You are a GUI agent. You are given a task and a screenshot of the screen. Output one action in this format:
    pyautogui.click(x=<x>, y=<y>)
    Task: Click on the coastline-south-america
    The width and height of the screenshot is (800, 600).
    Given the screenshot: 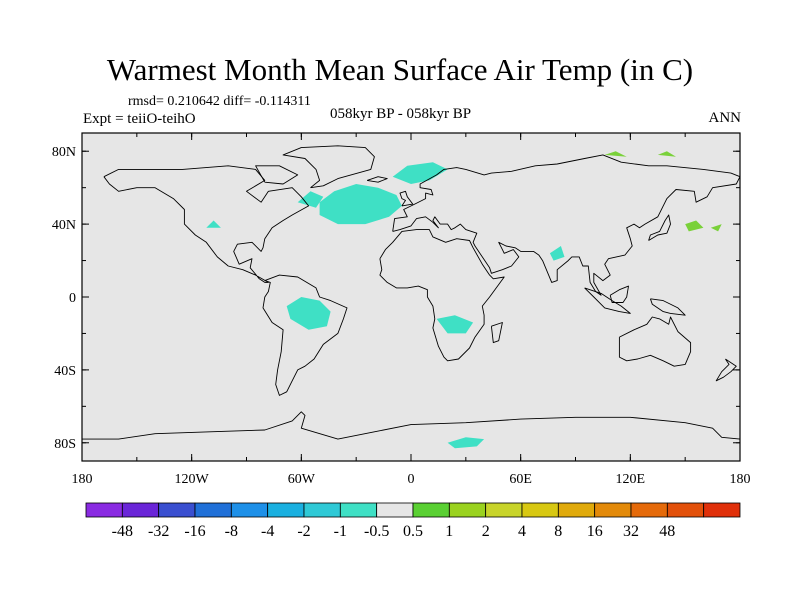 What is the action you would take?
    pyautogui.click(x=305, y=335)
    